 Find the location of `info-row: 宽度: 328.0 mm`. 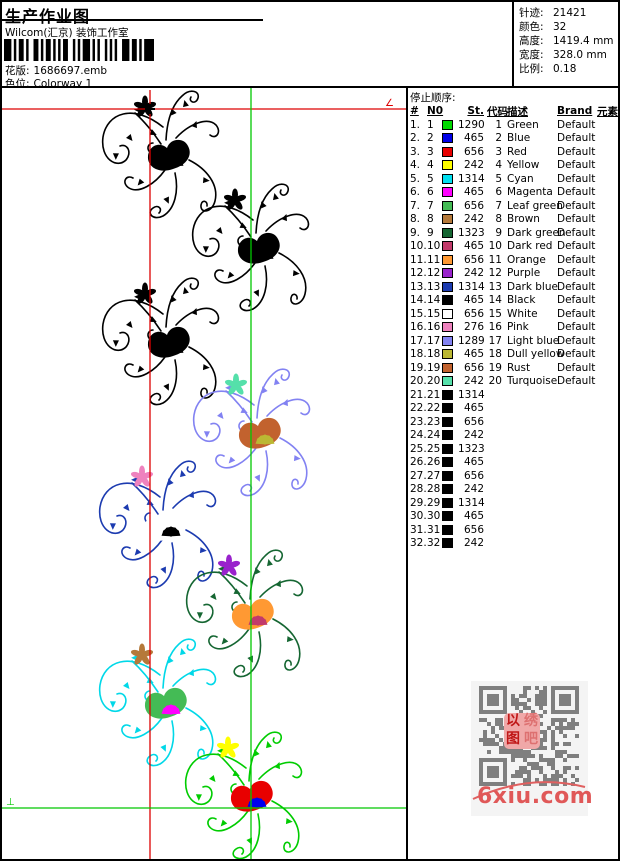

info-row: 宽度: 328.0 mm is located at coordinates (563, 55).